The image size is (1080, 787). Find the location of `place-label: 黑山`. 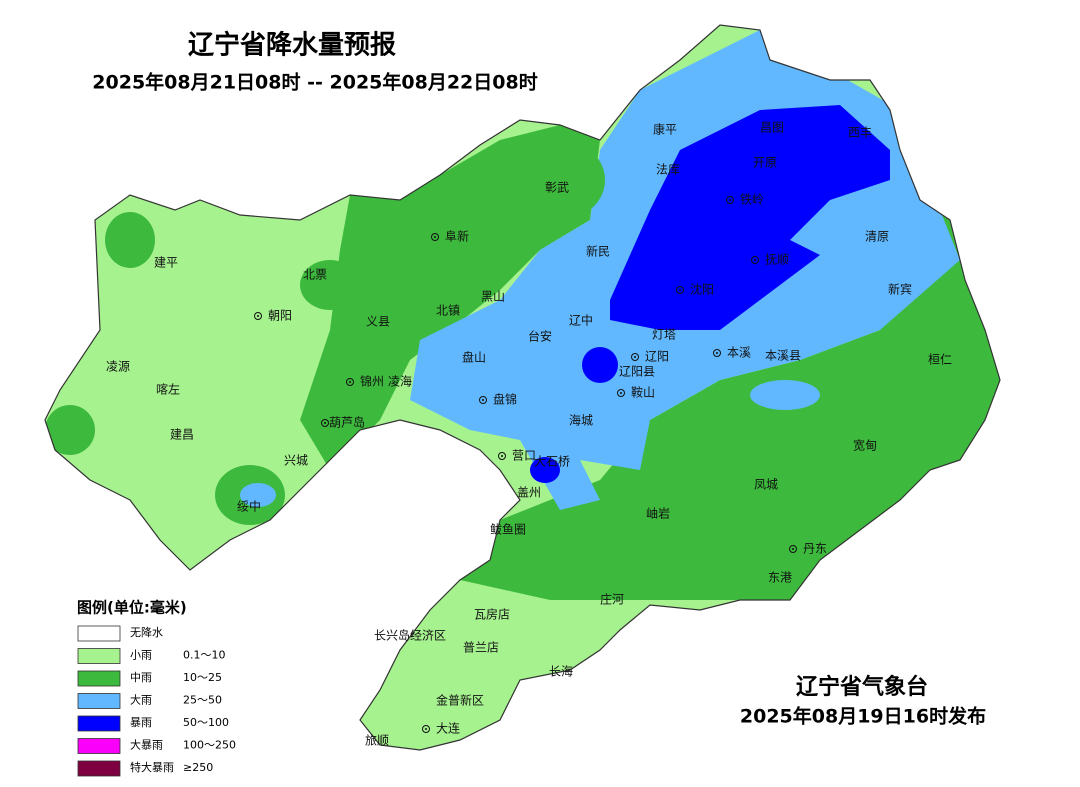

place-label: 黑山 is located at coordinates (493, 297).